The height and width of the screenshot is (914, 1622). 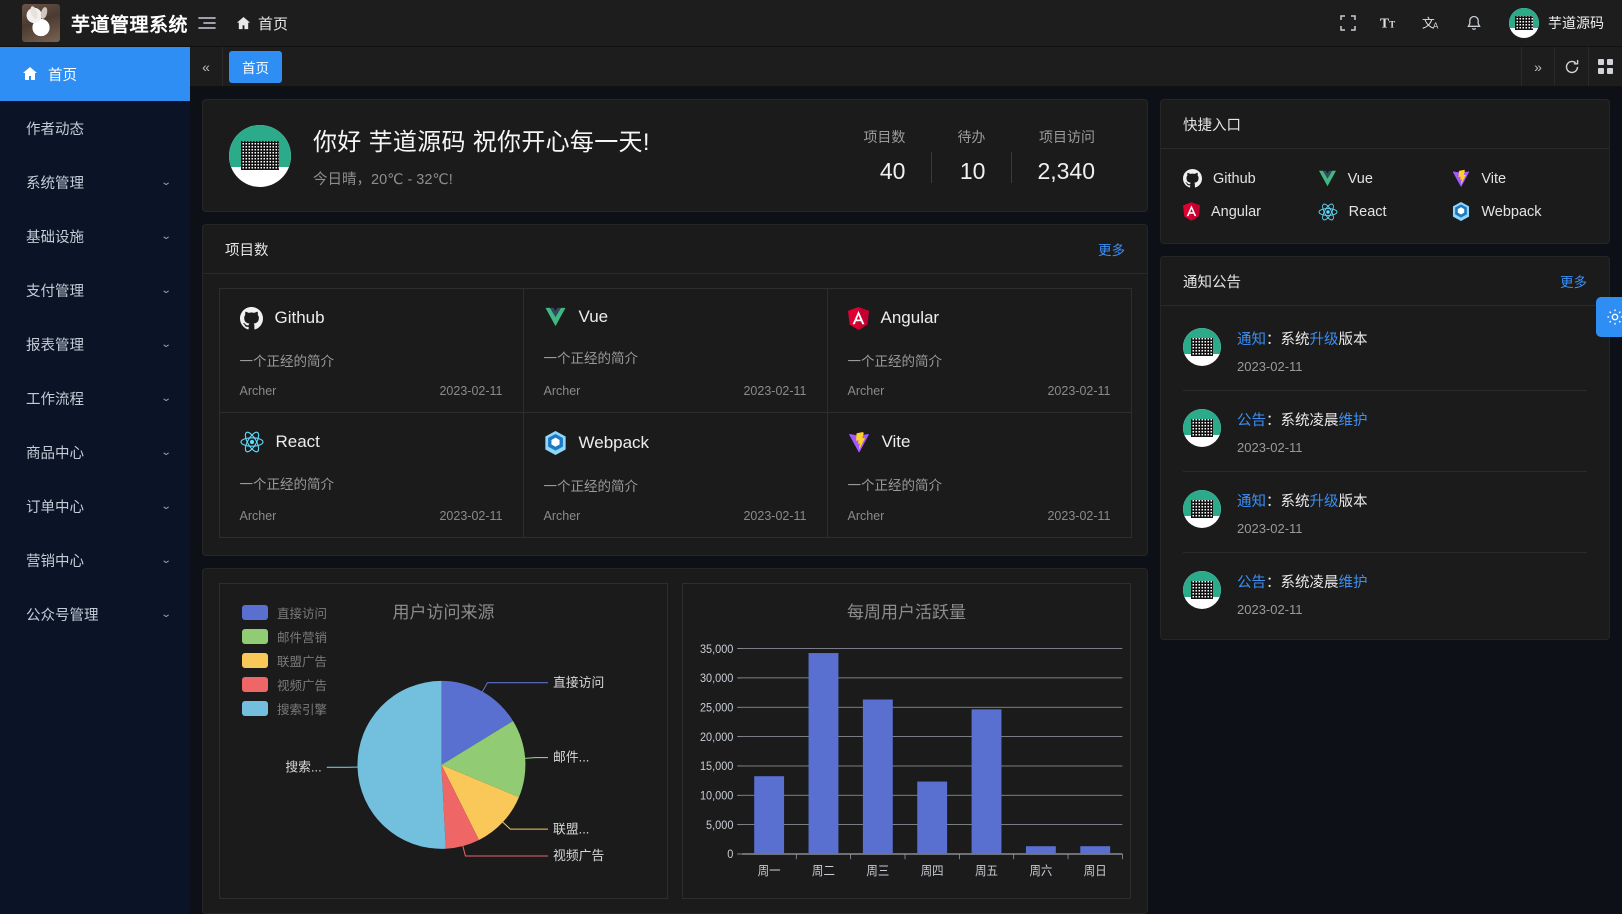 I want to click on sidebar-item-marketing-center: 营销中心 ⌄, so click(x=95, y=560).